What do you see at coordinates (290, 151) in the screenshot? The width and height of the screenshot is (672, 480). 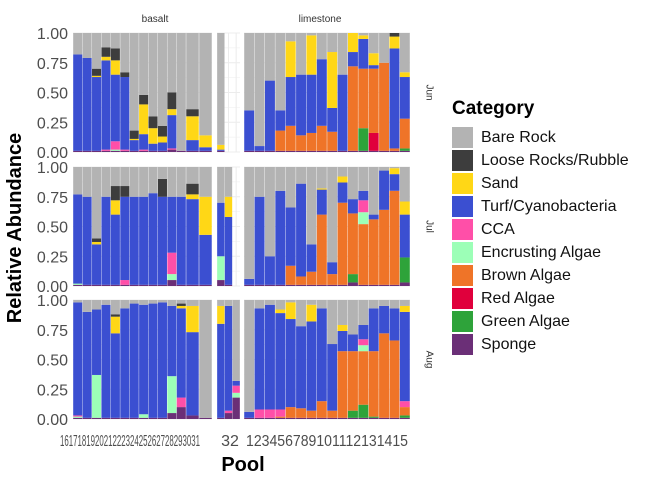 I see `bar-segment-limestone-Jun-pool-5-sponge` at bounding box center [290, 151].